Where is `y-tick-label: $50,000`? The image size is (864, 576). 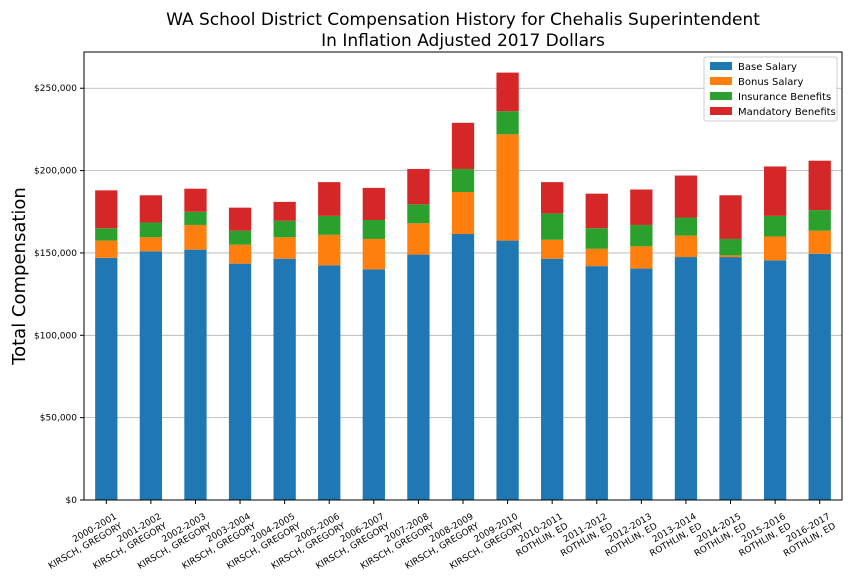
y-tick-label: $50,000 is located at coordinates (58, 419).